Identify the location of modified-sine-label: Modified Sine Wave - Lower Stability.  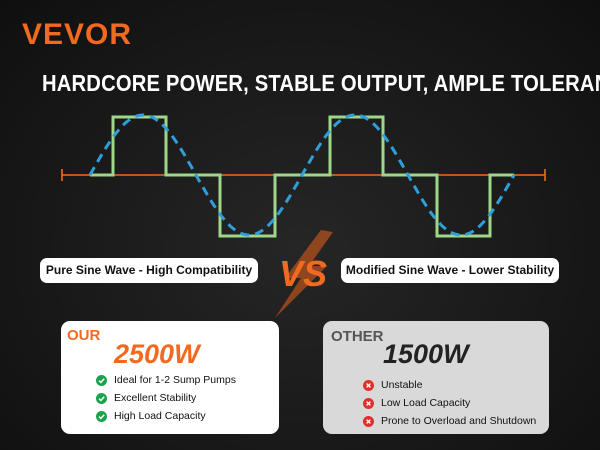
(450, 270).